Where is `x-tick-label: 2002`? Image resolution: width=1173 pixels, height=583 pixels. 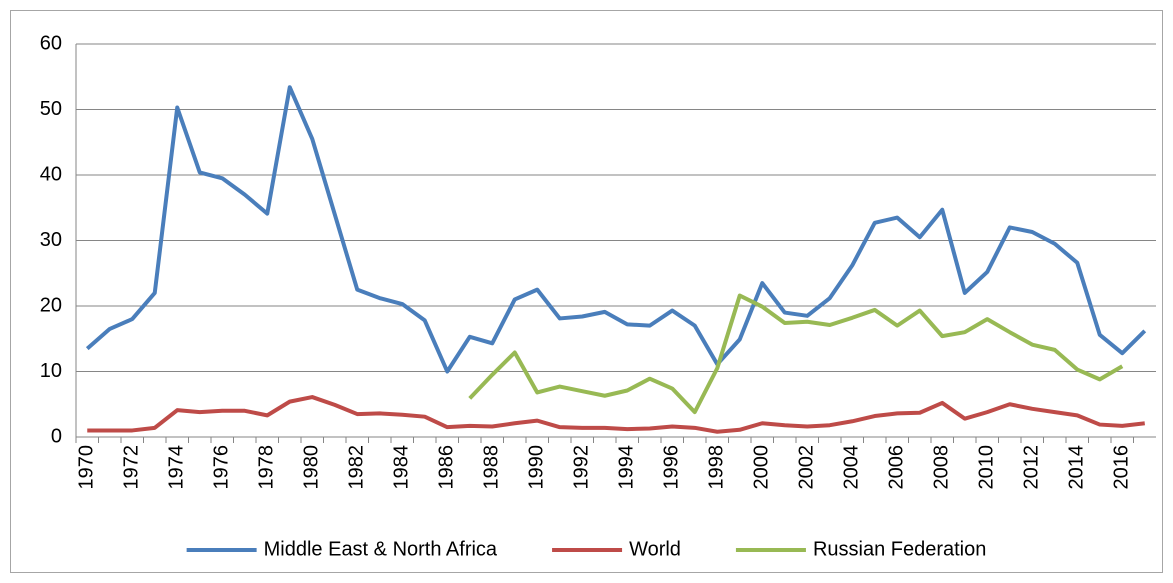
x-tick-label: 2002 is located at coordinates (807, 467).